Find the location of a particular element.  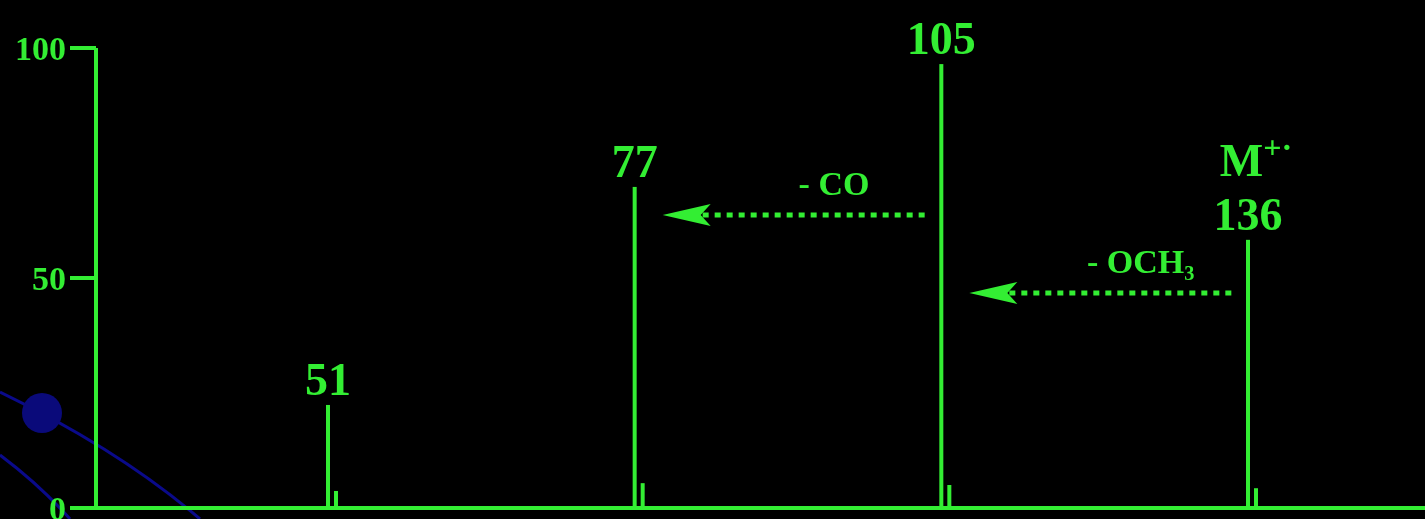

y-tick-label: 100 is located at coordinates (40, 48).